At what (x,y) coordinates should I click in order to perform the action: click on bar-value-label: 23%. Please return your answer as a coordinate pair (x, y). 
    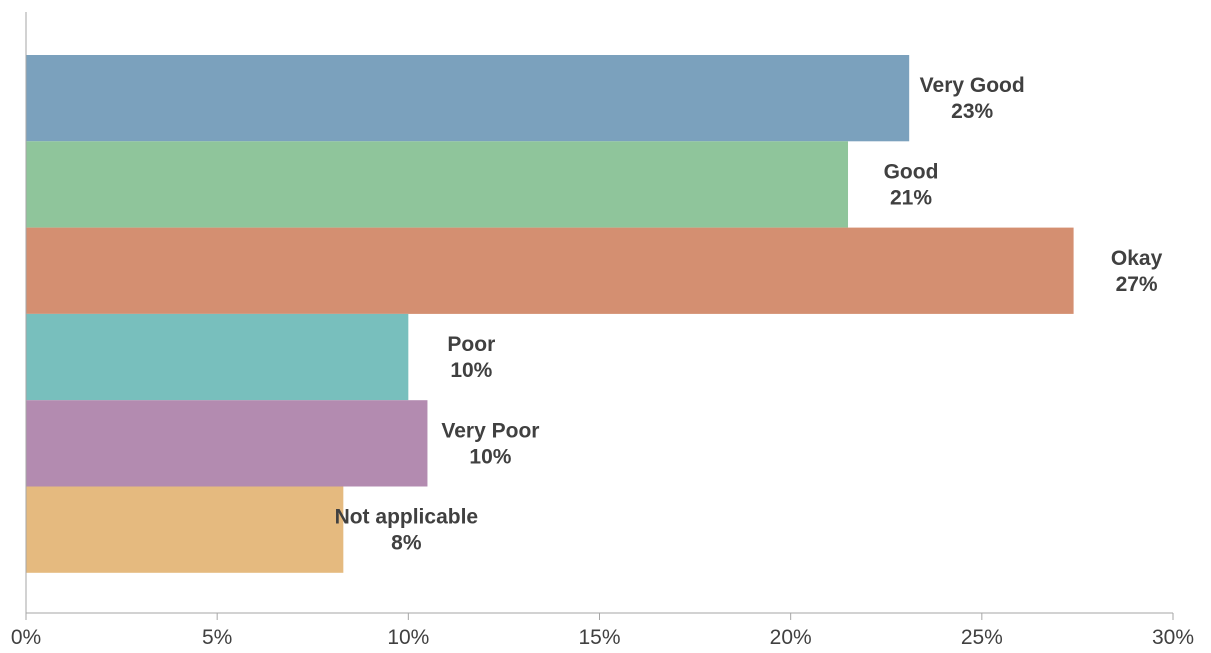
    Looking at the image, I should click on (972, 111).